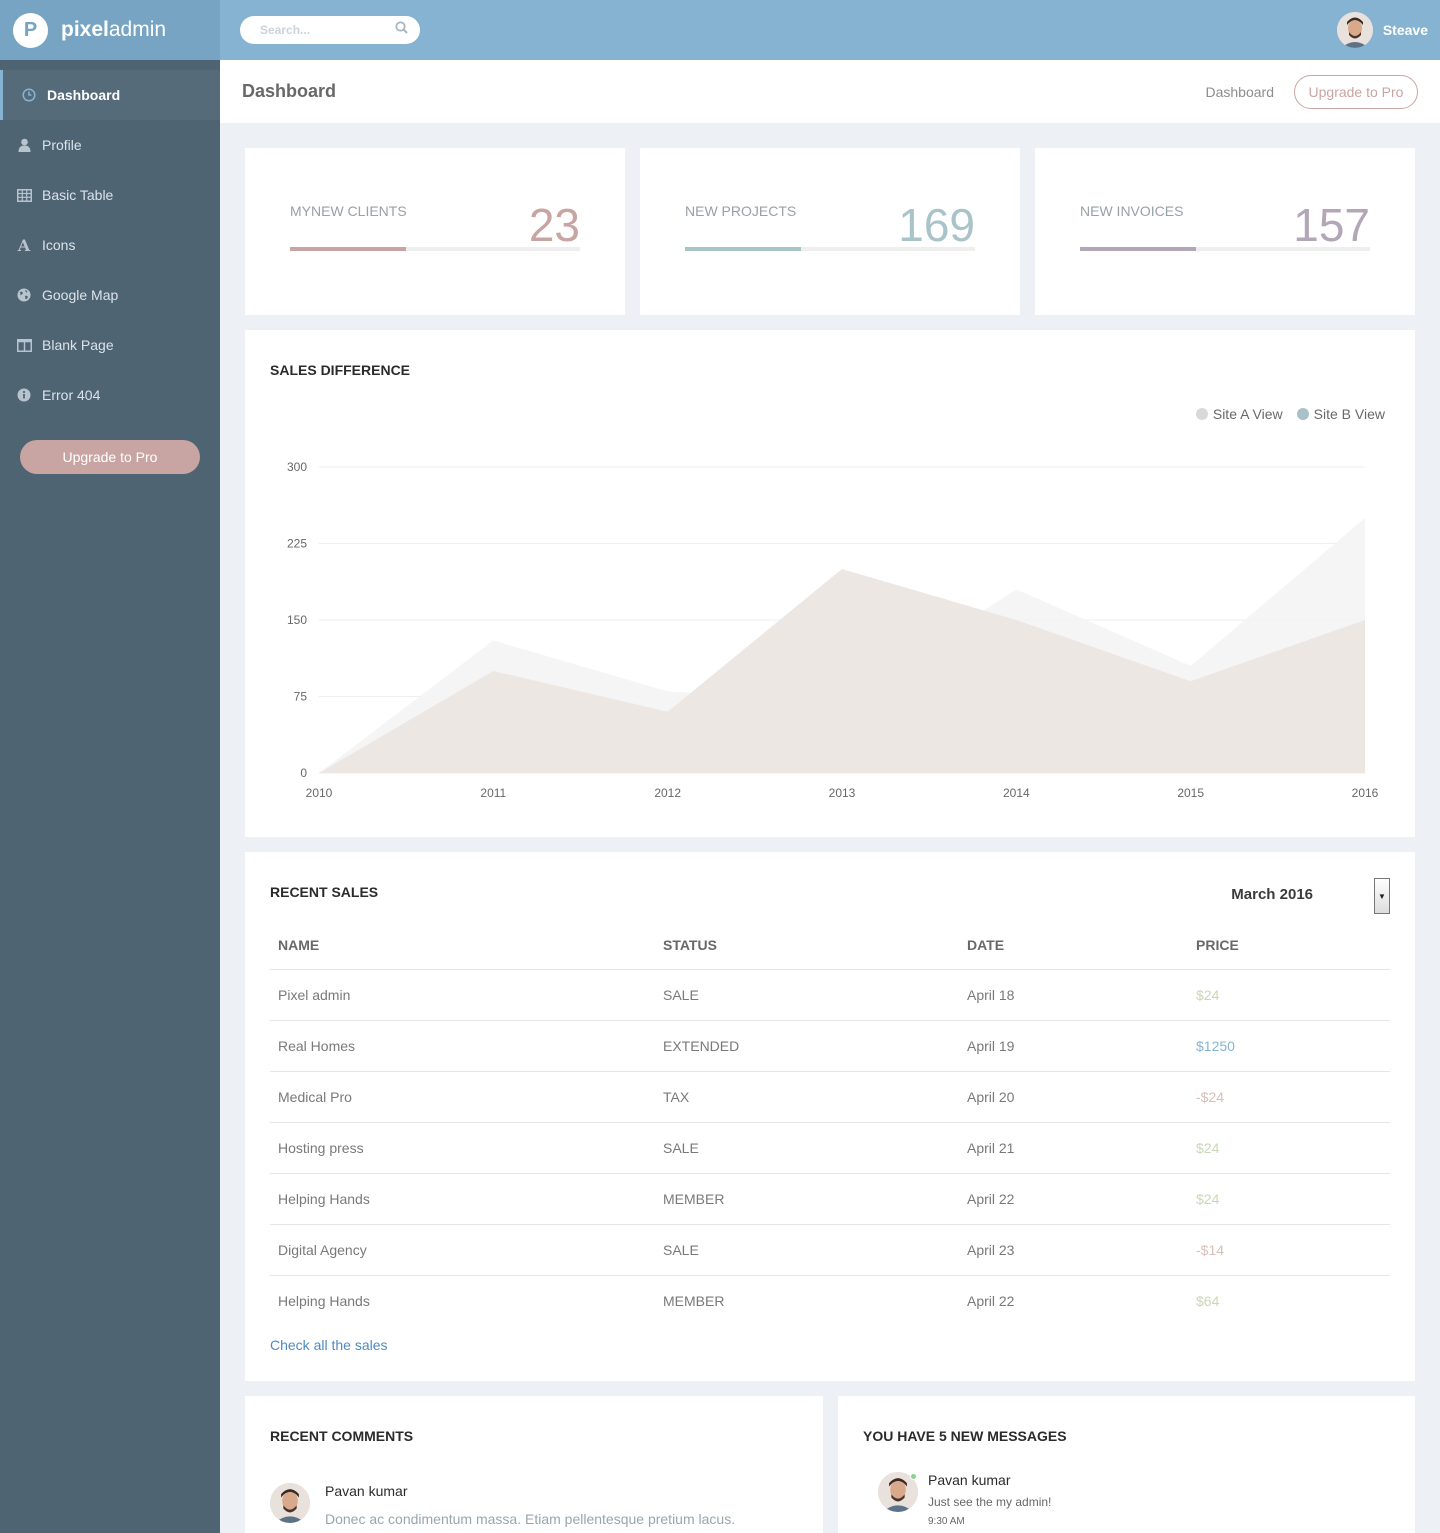 This screenshot has width=1440, height=1533. Describe the element at coordinates (329, 1345) in the screenshot. I see `check-all-sales-link: Check all the sales` at that location.